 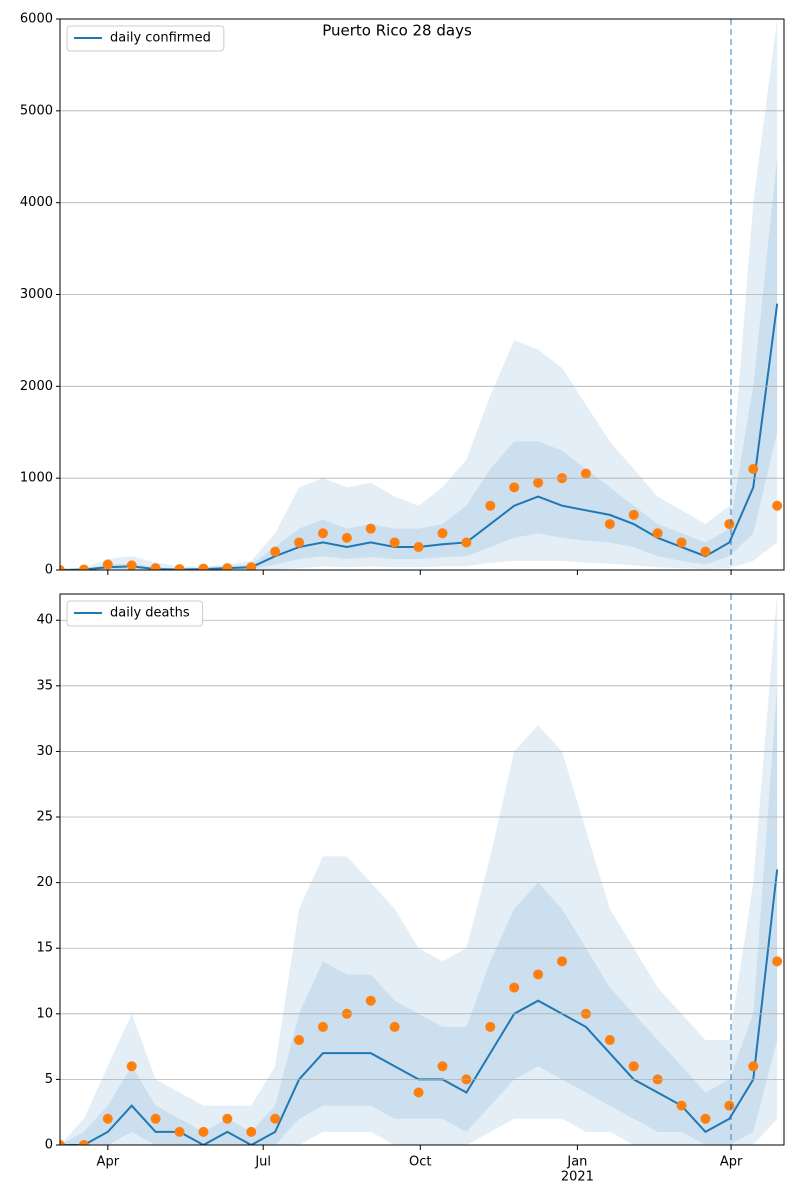 What do you see at coordinates (576, 1162) in the screenshot?
I see `x-tick-label: Jan` at bounding box center [576, 1162].